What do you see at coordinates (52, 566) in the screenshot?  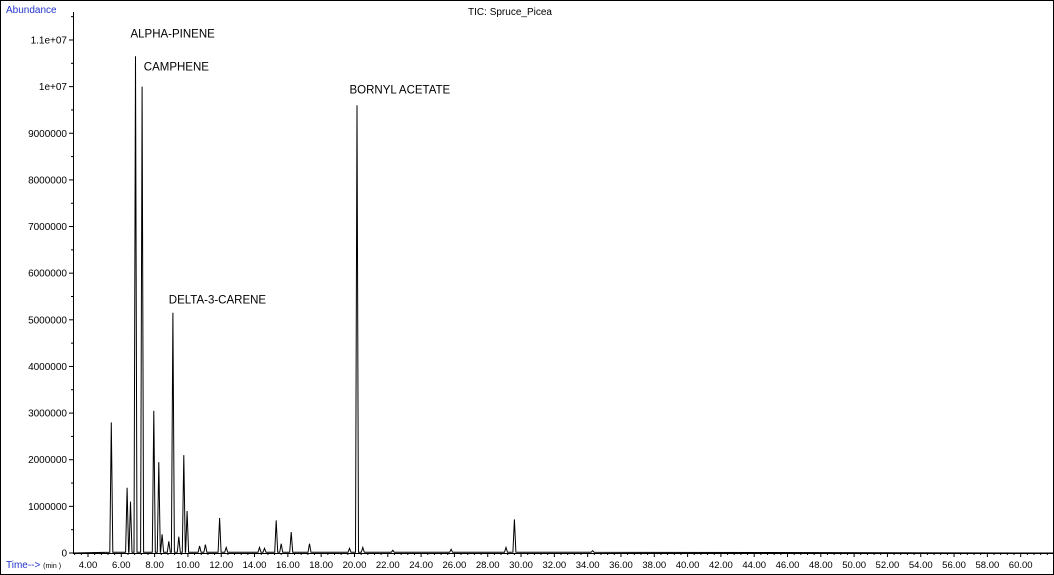 I see `x-axis-unit: (min )` at bounding box center [52, 566].